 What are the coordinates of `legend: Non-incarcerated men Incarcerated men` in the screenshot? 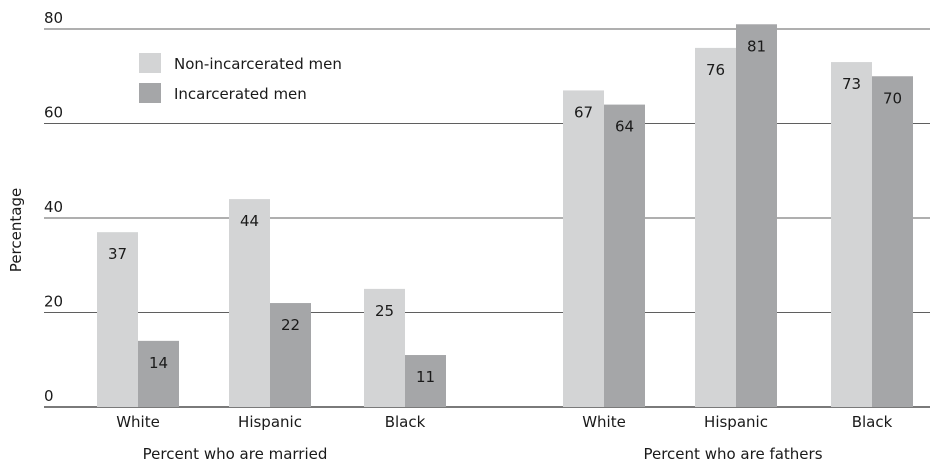 It's located at (240, 78).